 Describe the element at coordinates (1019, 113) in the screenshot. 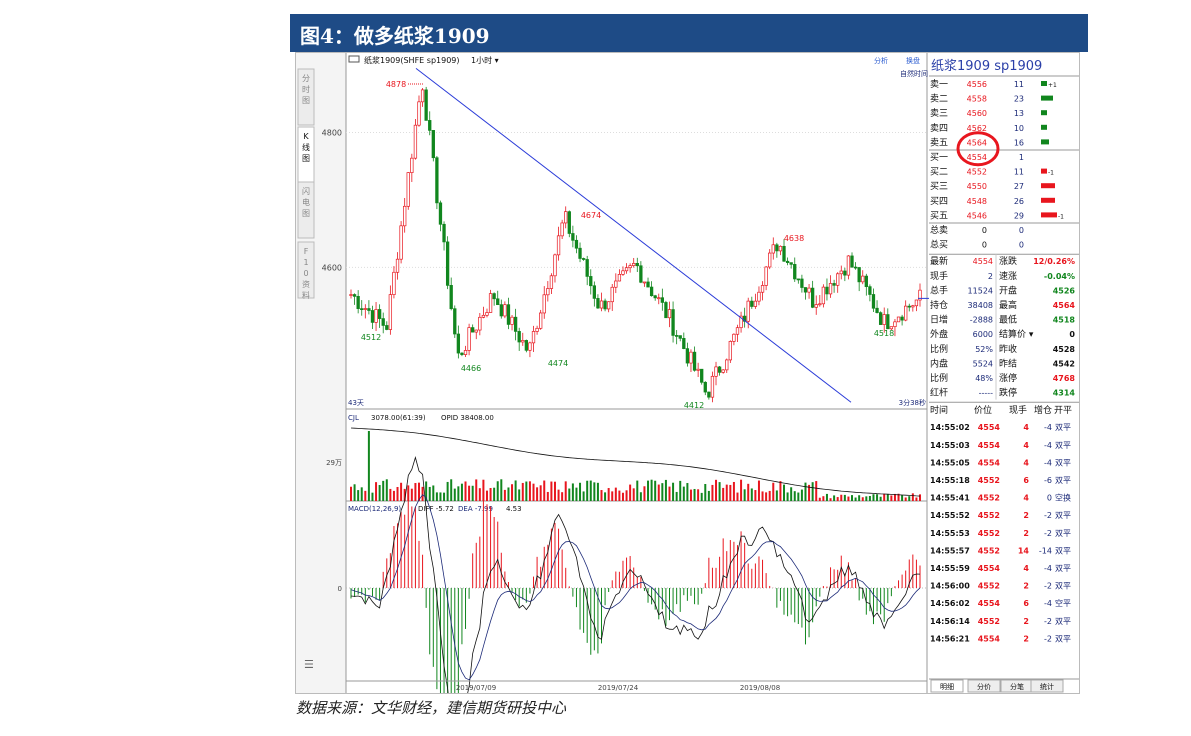

I see `book-volume: 13` at that location.